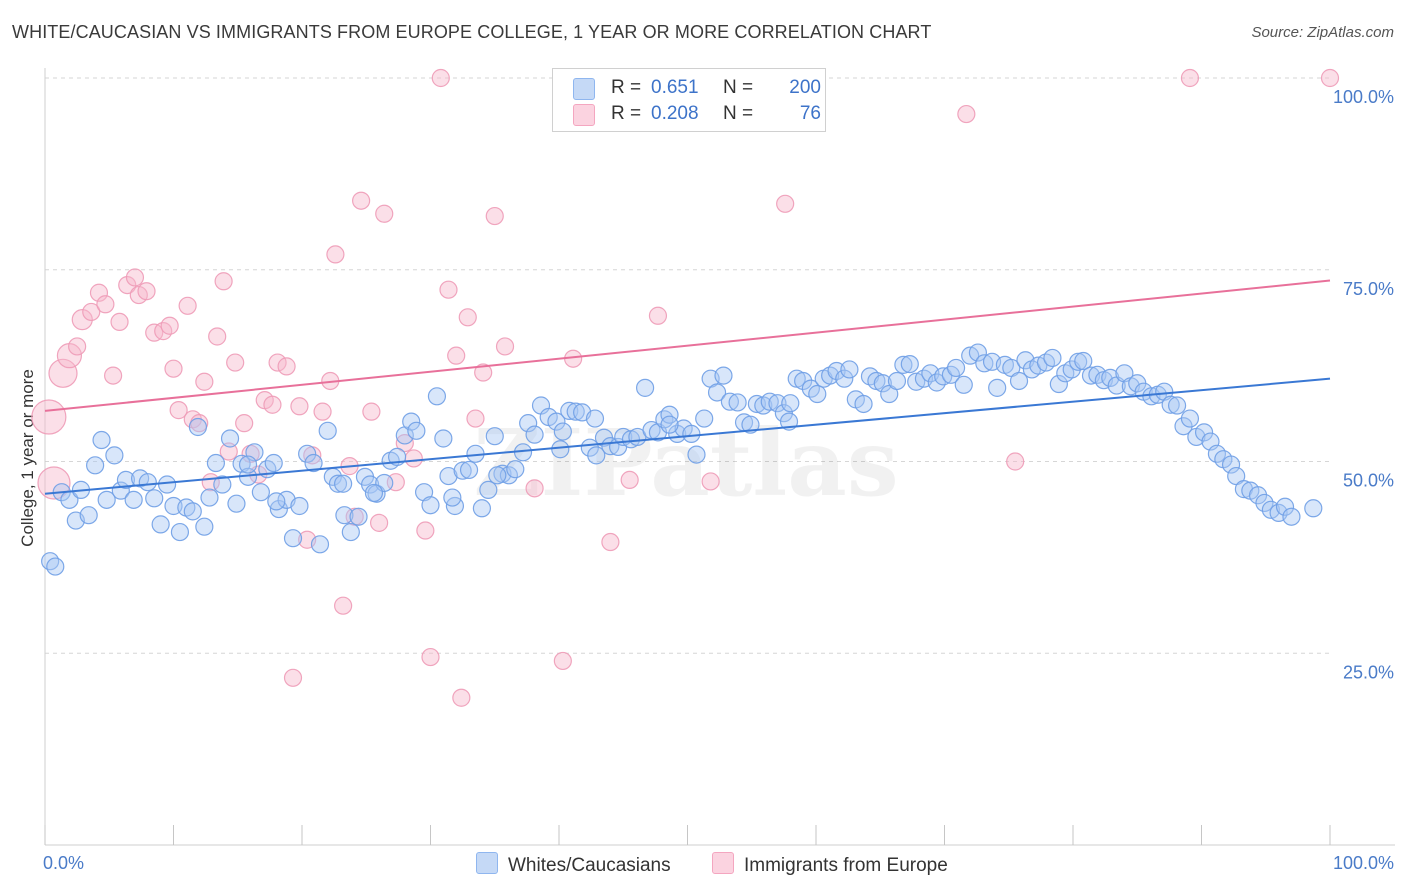 The width and height of the screenshot is (1406, 892). What do you see at coordinates (675, 87) in the screenshot?
I see `legend-r-value: 0.651` at bounding box center [675, 87].